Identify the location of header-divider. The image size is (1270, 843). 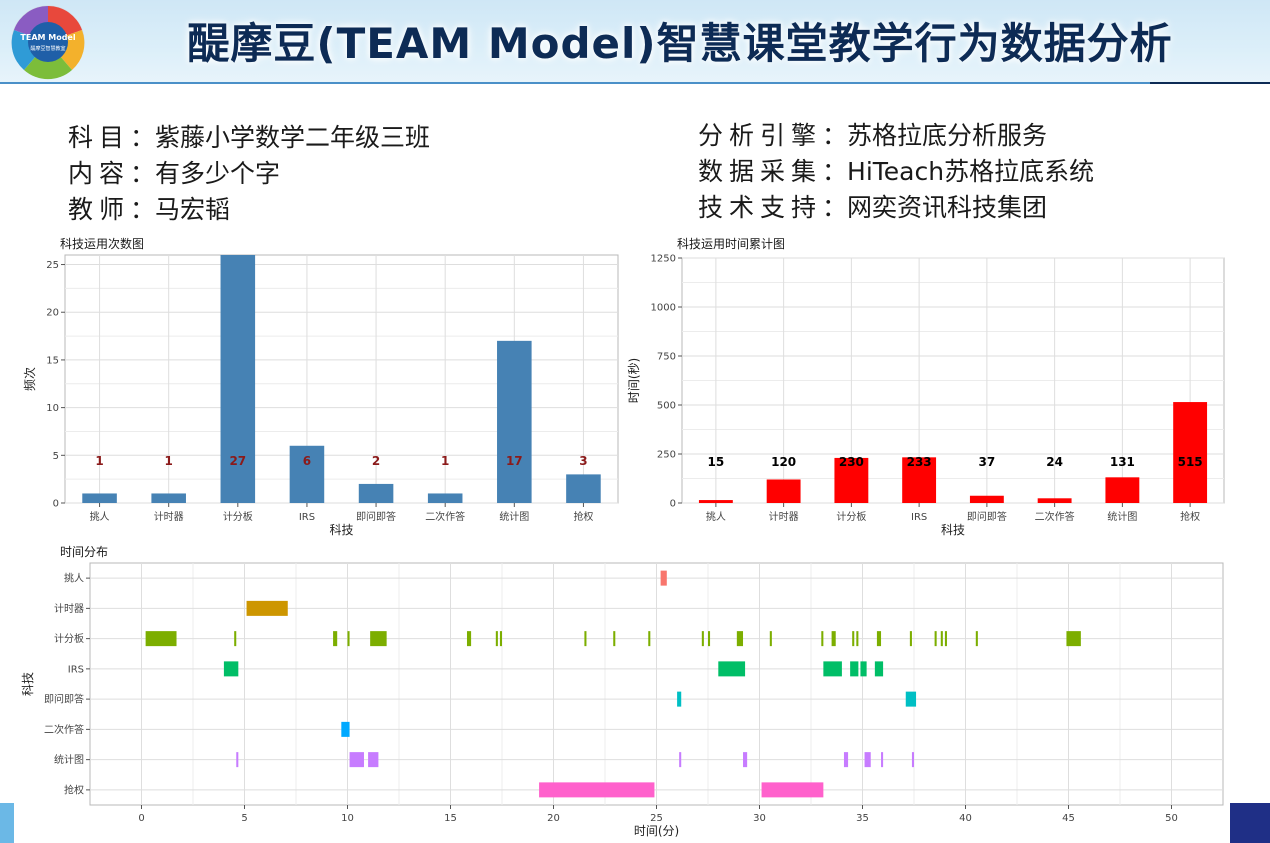
(635, 83).